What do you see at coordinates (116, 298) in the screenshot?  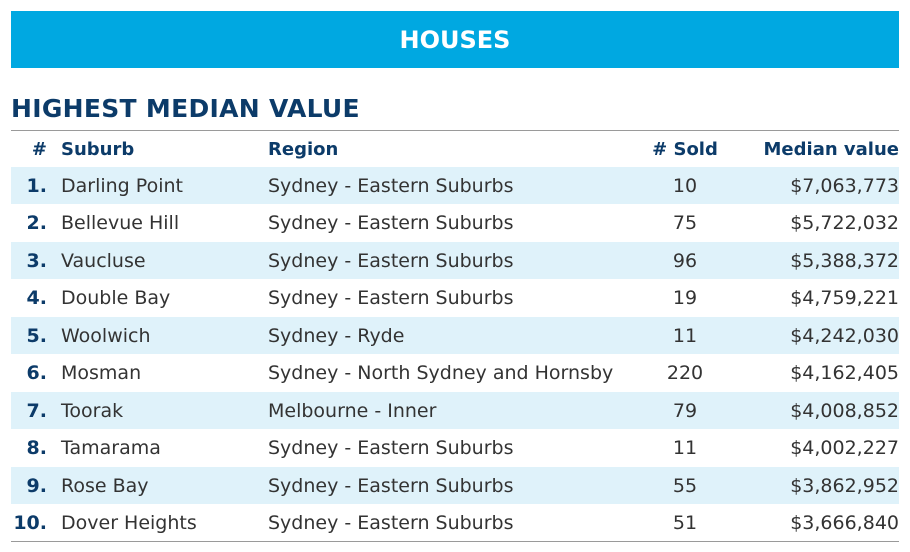 I see `table-cell: Double Bay` at bounding box center [116, 298].